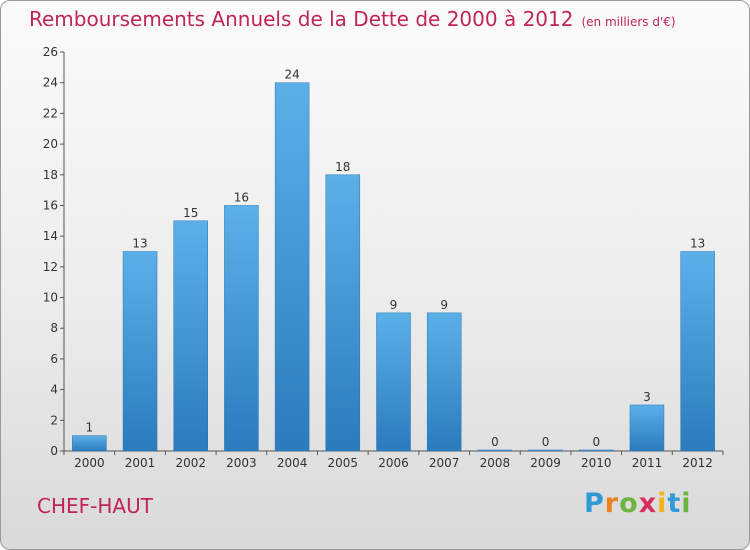 This screenshot has height=550, width=750. What do you see at coordinates (54, 451) in the screenshot?
I see `y-tick-label: 0` at bounding box center [54, 451].